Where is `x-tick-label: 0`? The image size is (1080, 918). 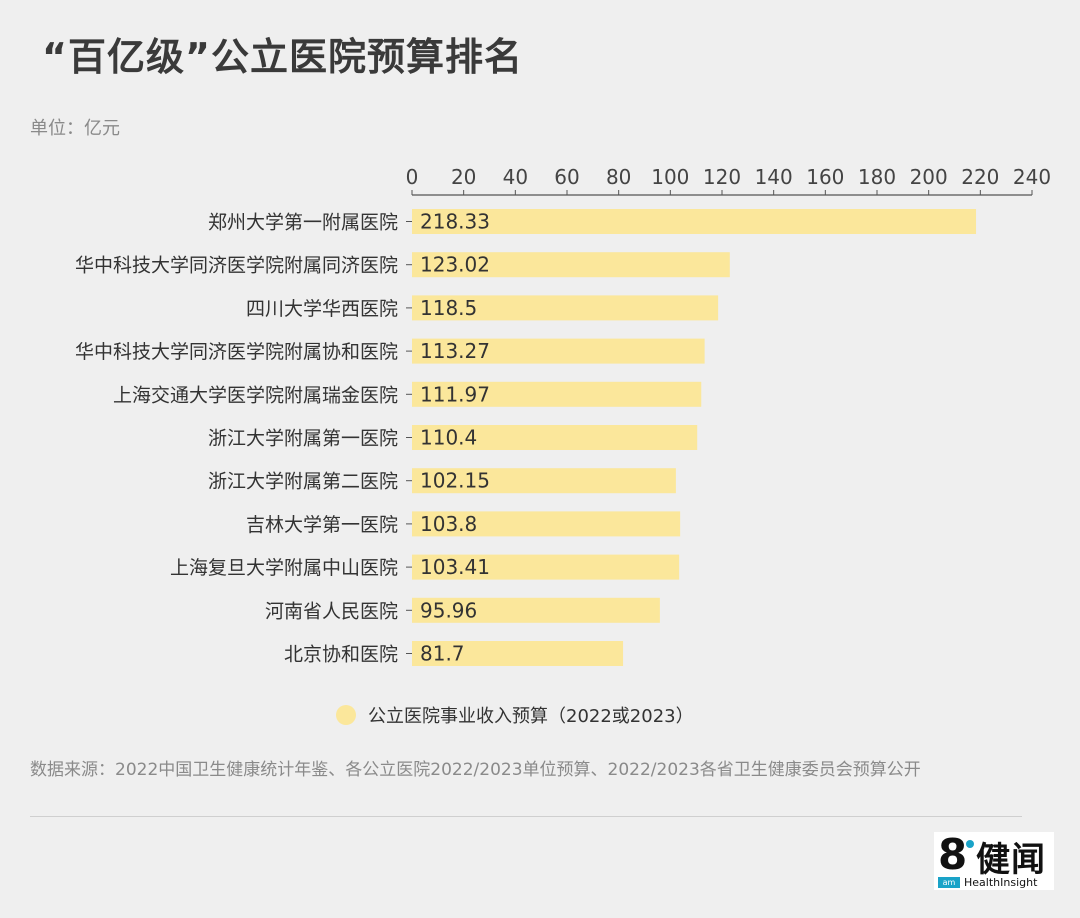 x-tick-label: 0 is located at coordinates (412, 177).